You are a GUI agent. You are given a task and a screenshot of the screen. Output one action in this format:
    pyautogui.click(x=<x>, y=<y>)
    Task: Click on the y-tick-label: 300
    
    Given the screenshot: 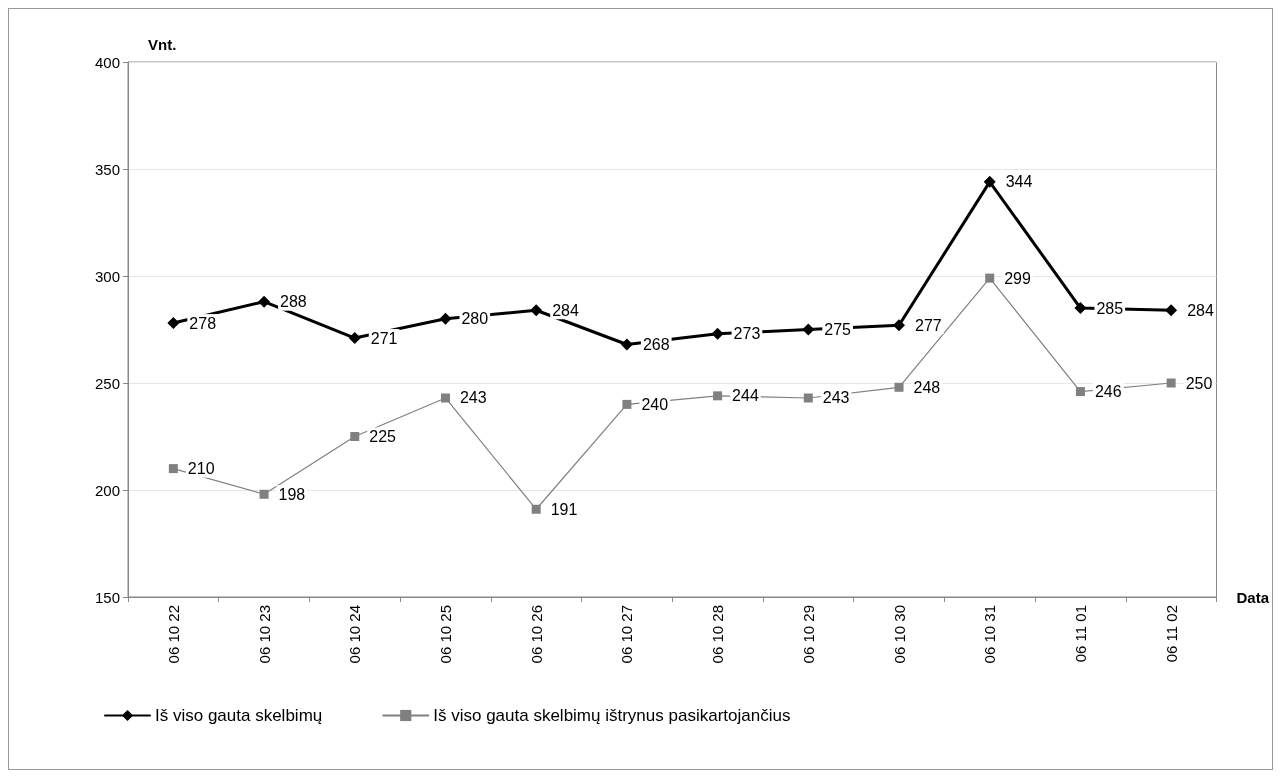 What is the action you would take?
    pyautogui.click(x=107, y=276)
    